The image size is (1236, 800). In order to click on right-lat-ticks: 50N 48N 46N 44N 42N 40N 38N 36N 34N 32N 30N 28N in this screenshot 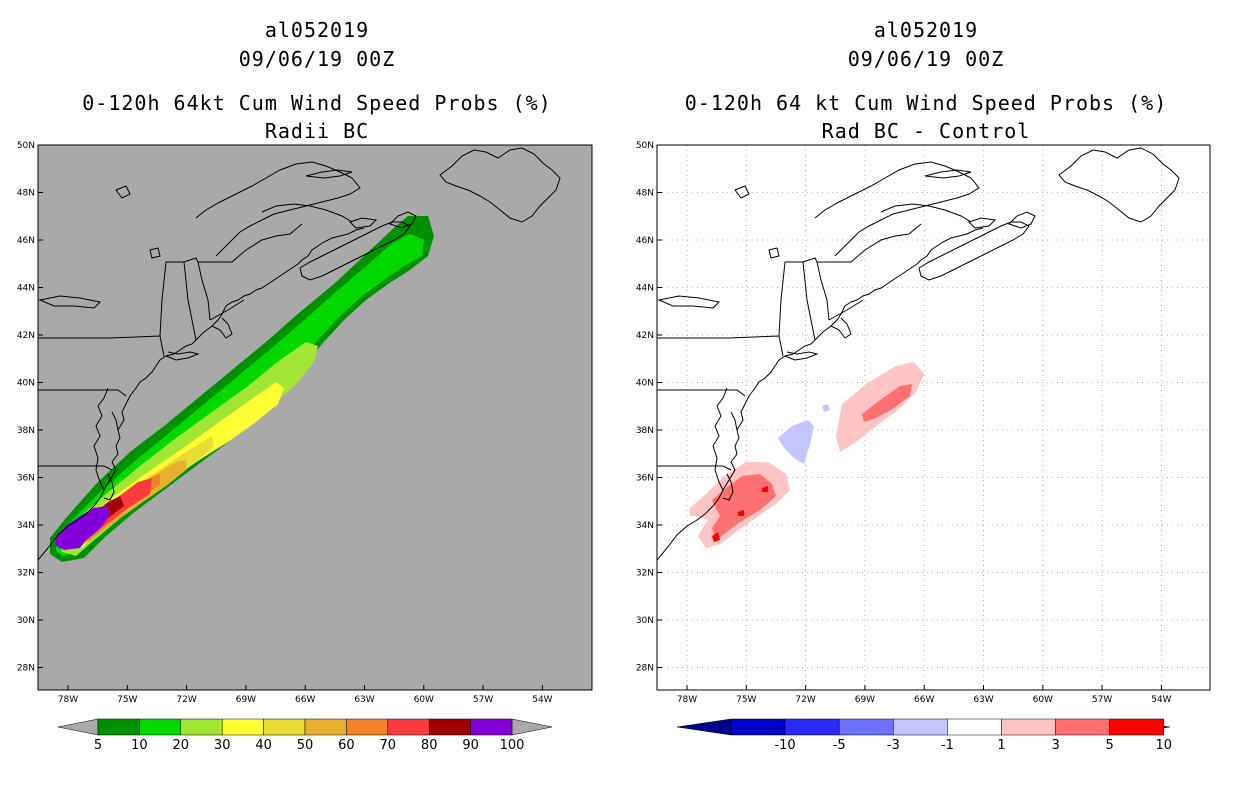, I will do `click(649, 407)`.